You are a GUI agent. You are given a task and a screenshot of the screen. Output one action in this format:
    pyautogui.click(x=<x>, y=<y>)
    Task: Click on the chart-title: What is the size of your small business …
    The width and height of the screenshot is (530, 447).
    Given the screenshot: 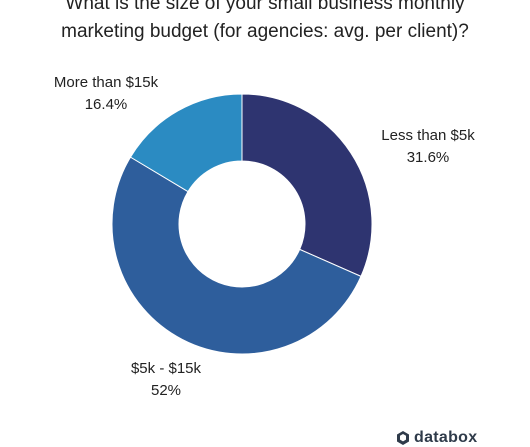 What is the action you would take?
    pyautogui.click(x=265, y=23)
    